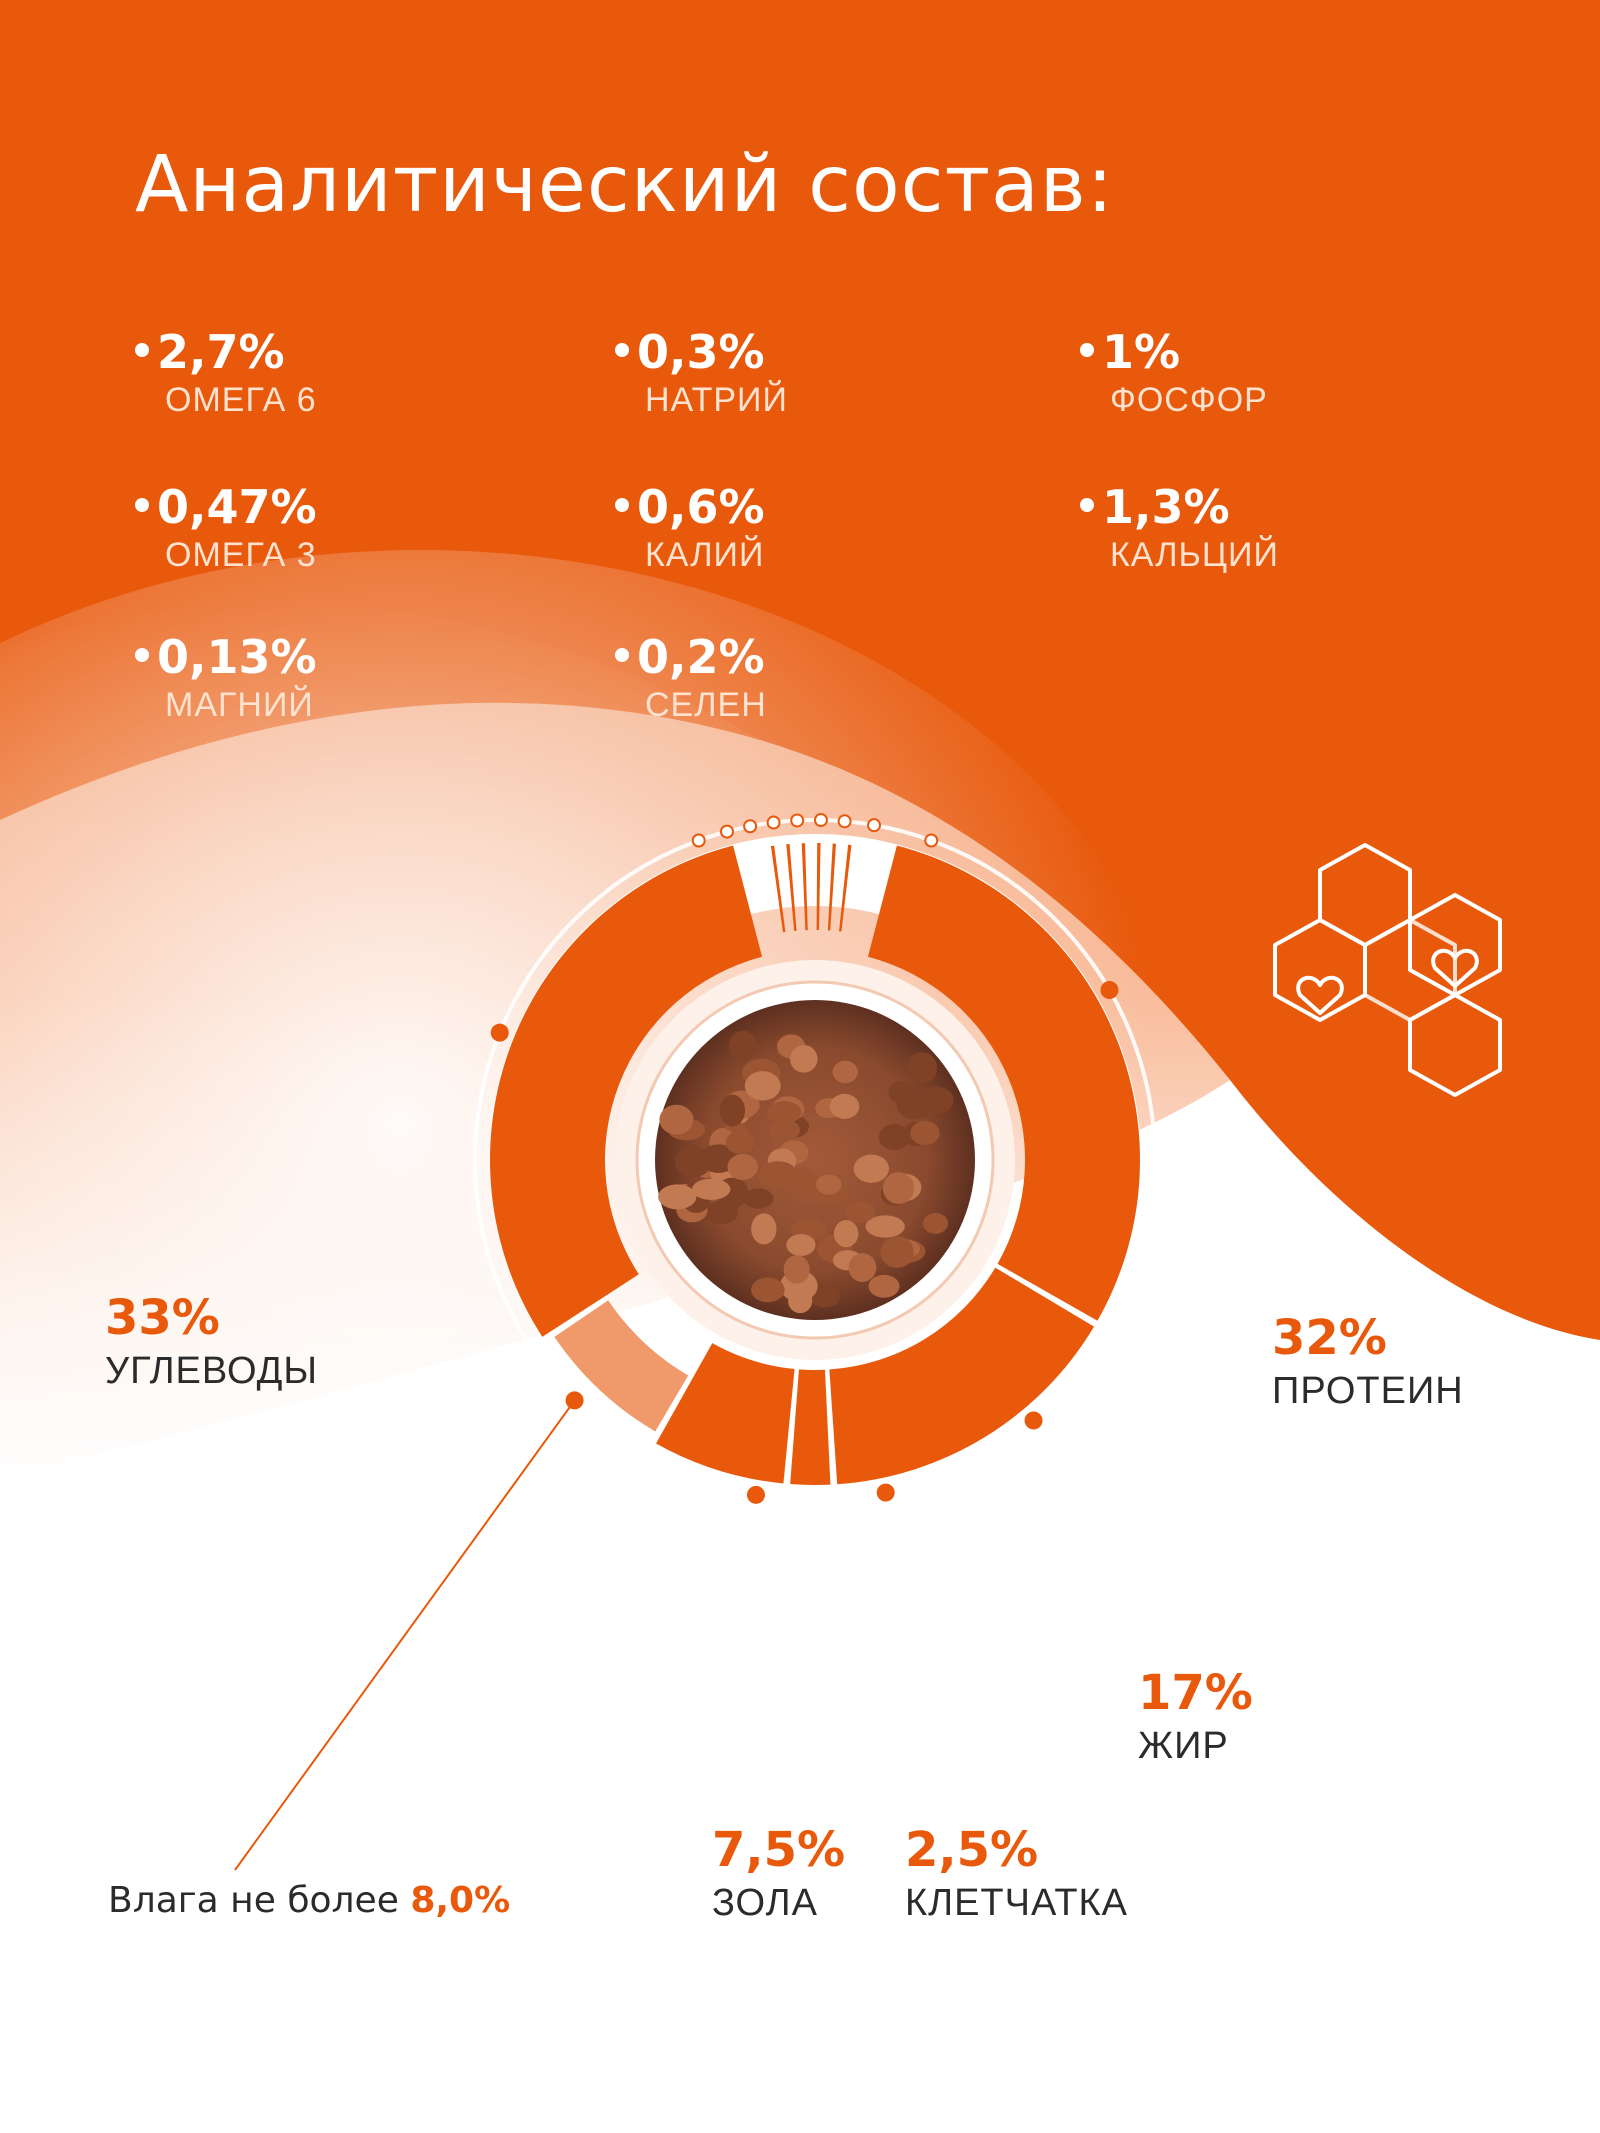 The width and height of the screenshot is (1600, 2133). Describe the element at coordinates (705, 555) in the screenshot. I see `nutrient-name: КАЛИЙ` at that location.